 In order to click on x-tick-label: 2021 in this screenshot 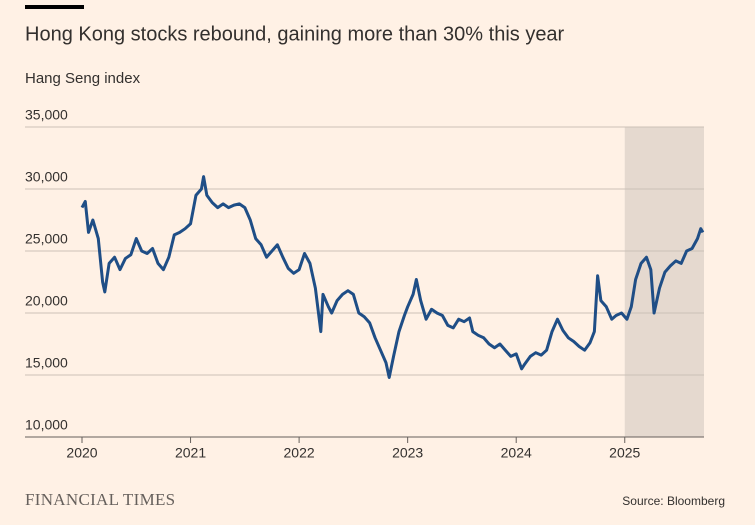, I will do `click(190, 453)`.